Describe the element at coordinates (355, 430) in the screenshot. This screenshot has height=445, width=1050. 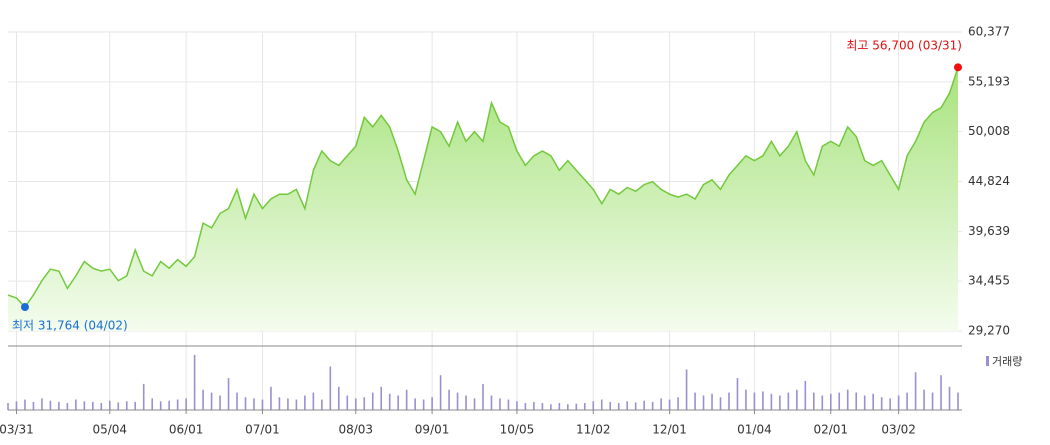
I see `x-tick-label: 08/03` at that location.